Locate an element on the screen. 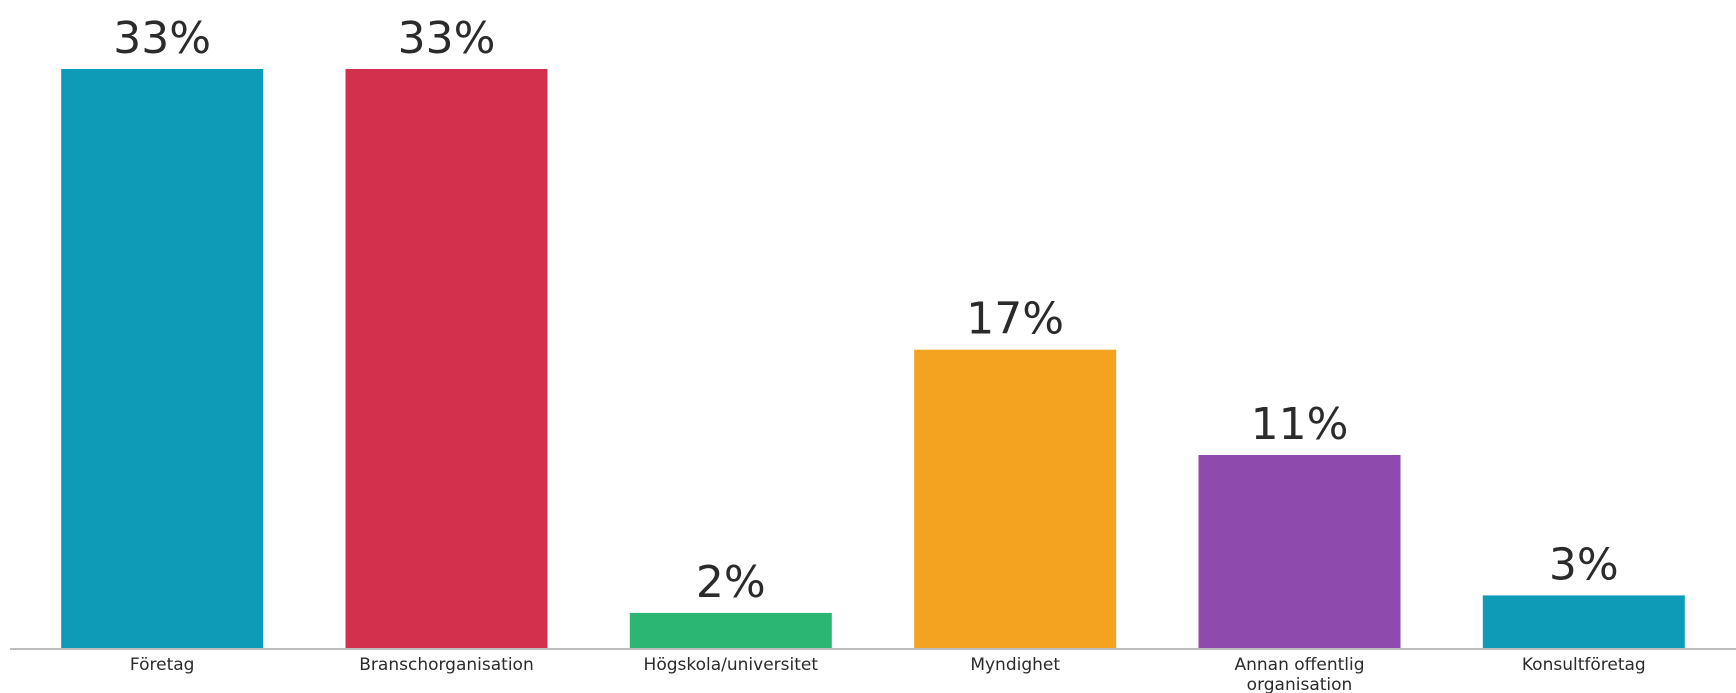  category-label-5-line-2: organisation is located at coordinates (1300, 684).